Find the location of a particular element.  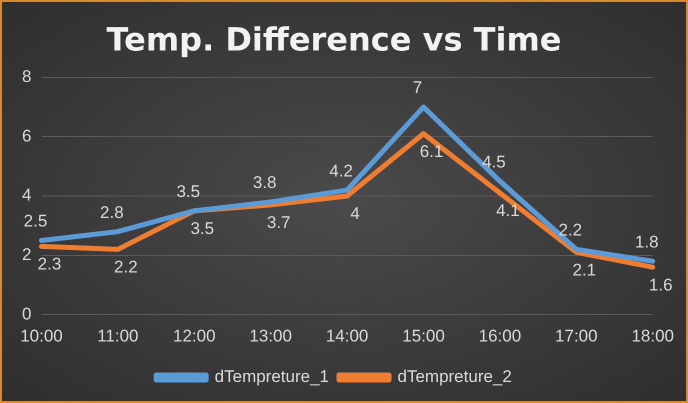

y-tick-label: 4 is located at coordinates (27, 195).